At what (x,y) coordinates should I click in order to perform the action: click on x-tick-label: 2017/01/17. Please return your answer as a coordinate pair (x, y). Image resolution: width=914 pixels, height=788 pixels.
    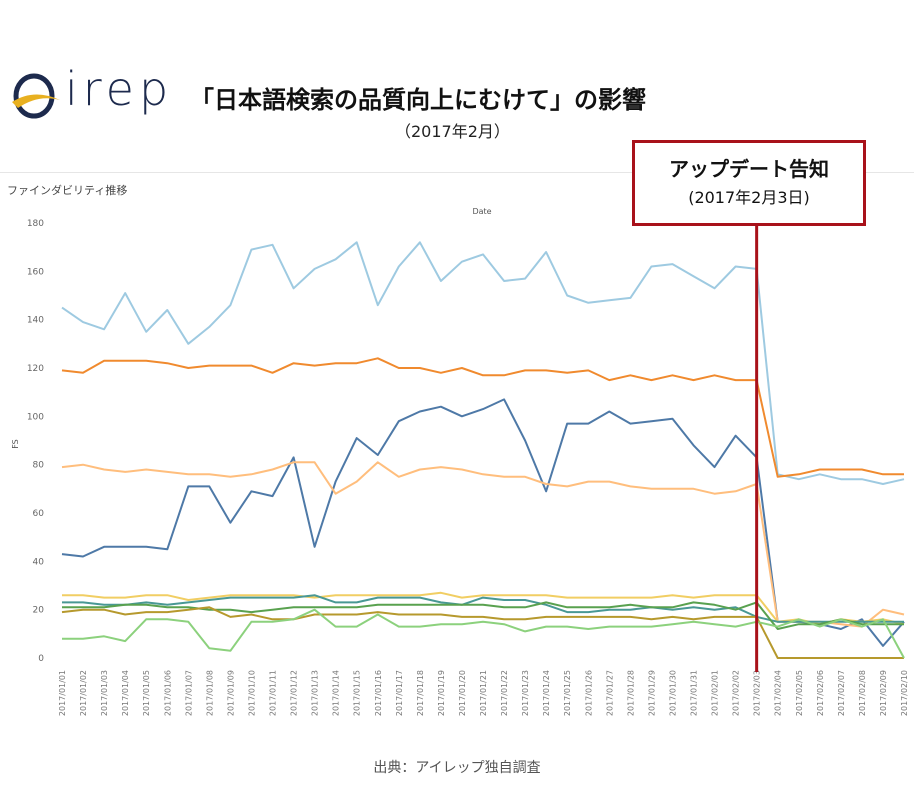
    Looking at the image, I should click on (399, 693).